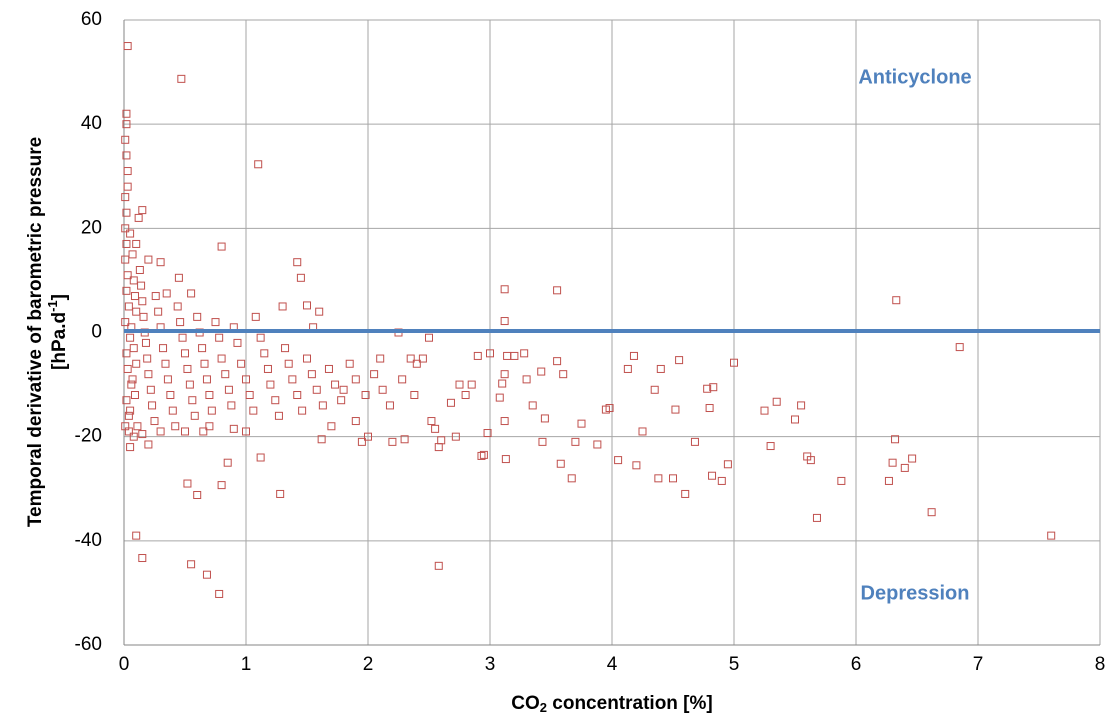 The image size is (1109, 722). What do you see at coordinates (52, 306) in the screenshot?
I see `y-label-superscript: -1` at bounding box center [52, 306].